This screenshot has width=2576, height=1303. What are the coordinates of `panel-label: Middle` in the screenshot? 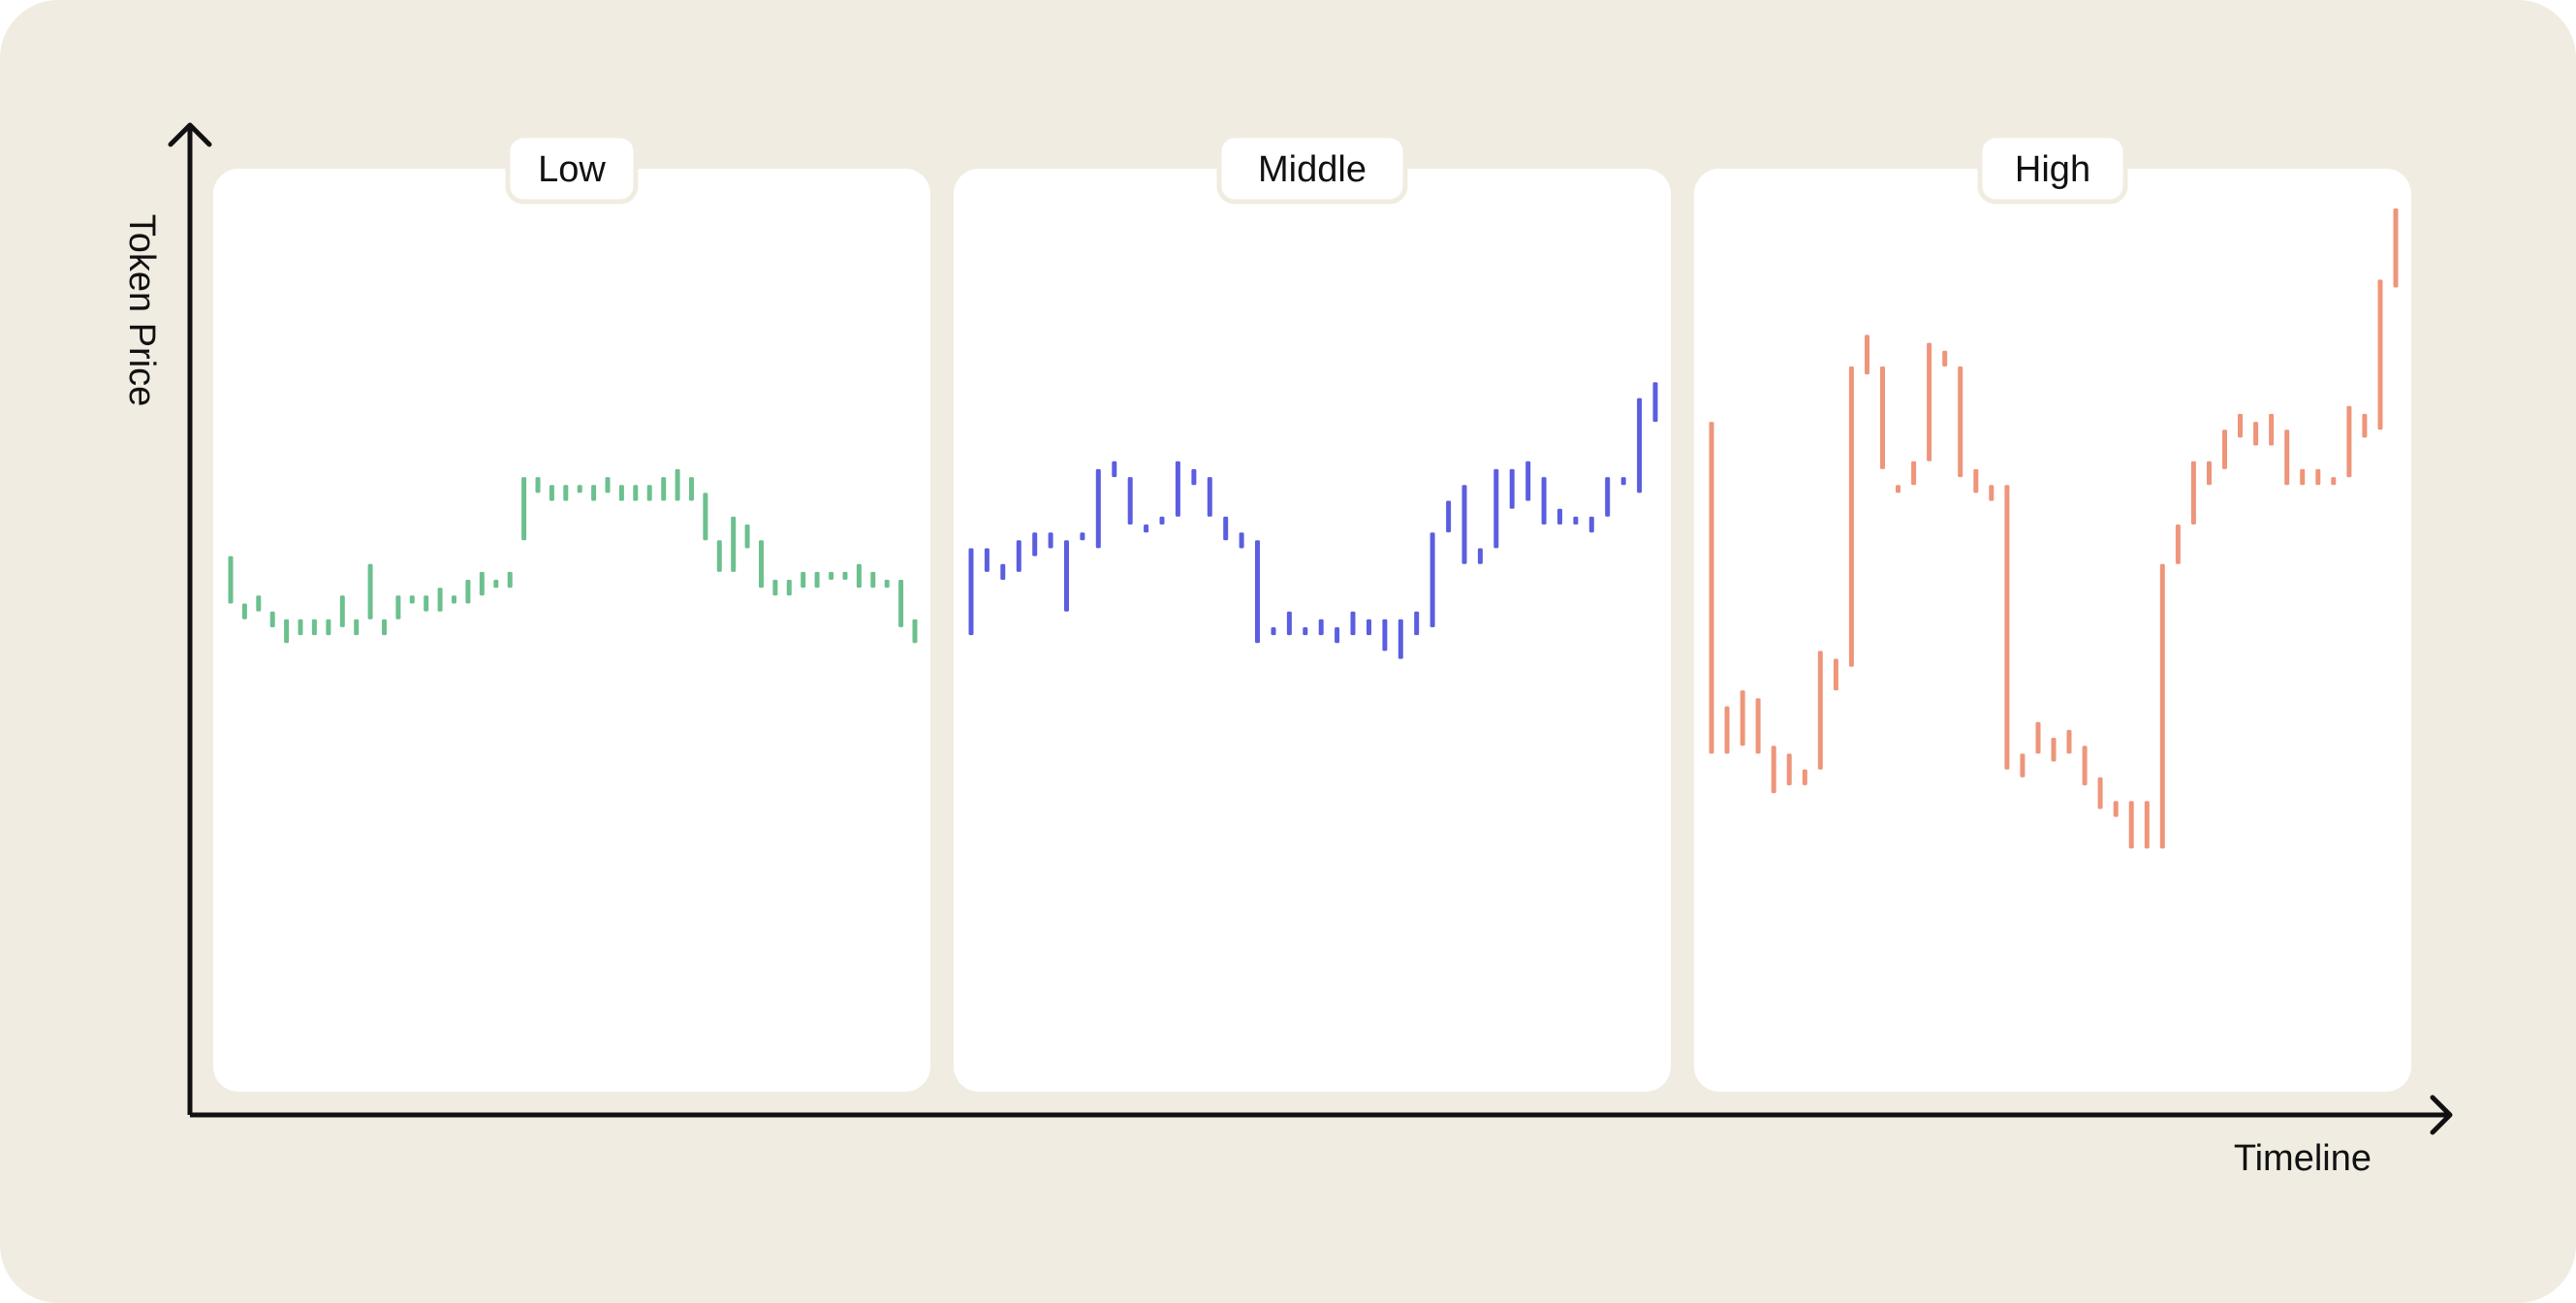 It's located at (1312, 169).